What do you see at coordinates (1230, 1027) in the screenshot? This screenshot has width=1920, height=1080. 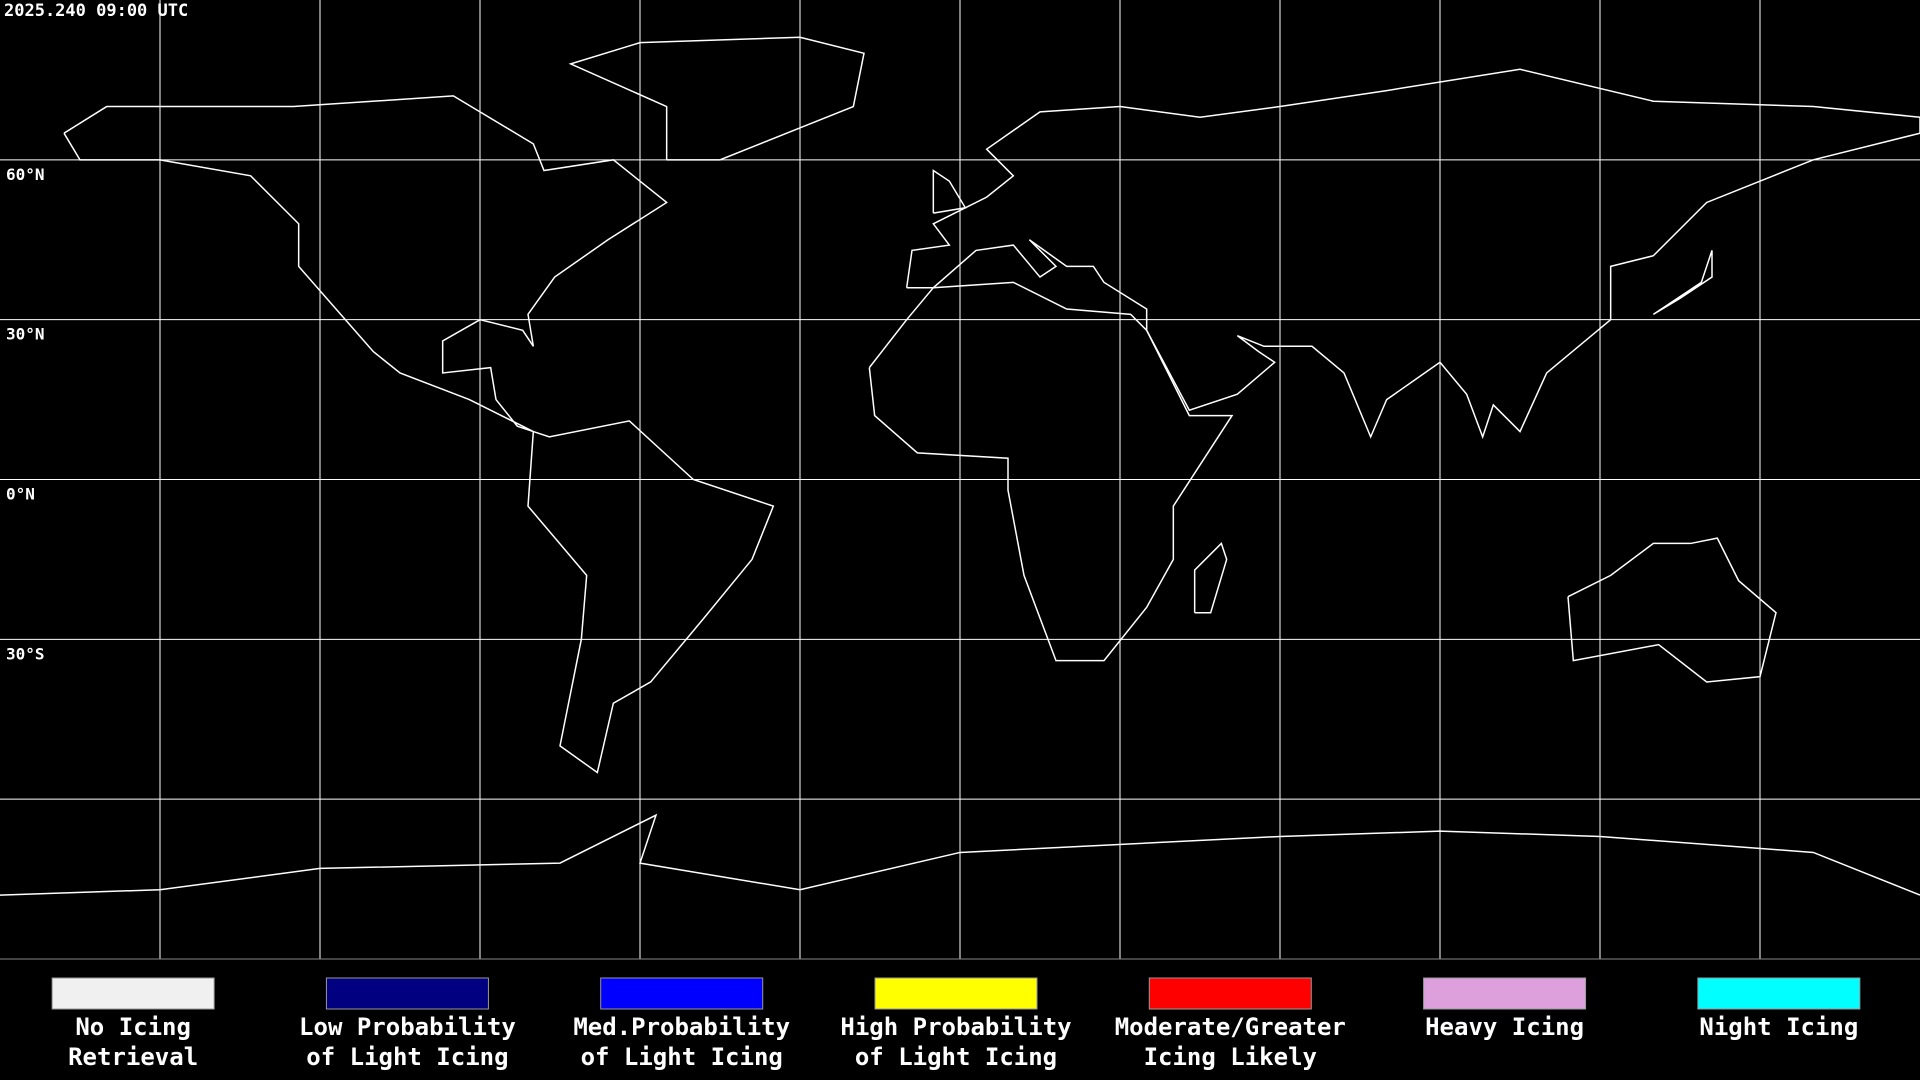 I see `legend-label: Moderate/Greater` at bounding box center [1230, 1027].